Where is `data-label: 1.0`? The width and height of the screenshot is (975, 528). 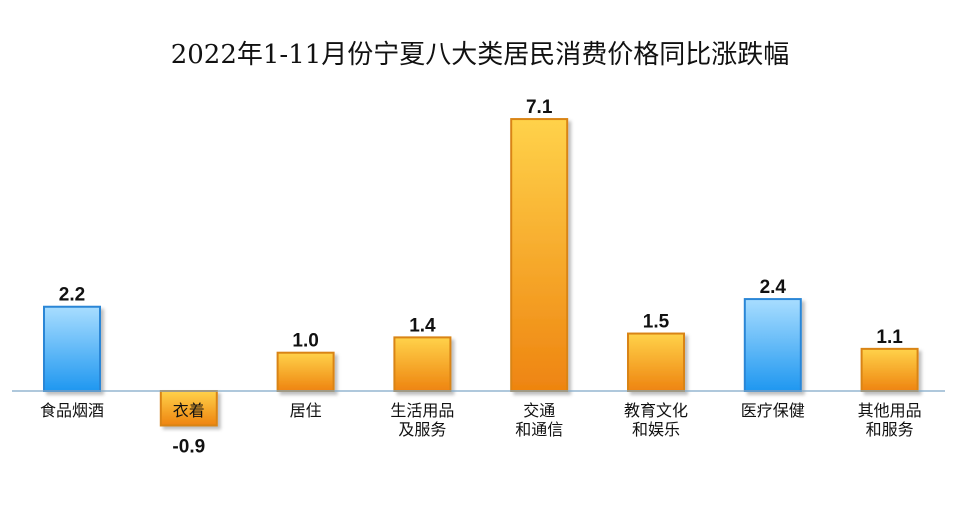
data-label: 1.0 is located at coordinates (305, 341).